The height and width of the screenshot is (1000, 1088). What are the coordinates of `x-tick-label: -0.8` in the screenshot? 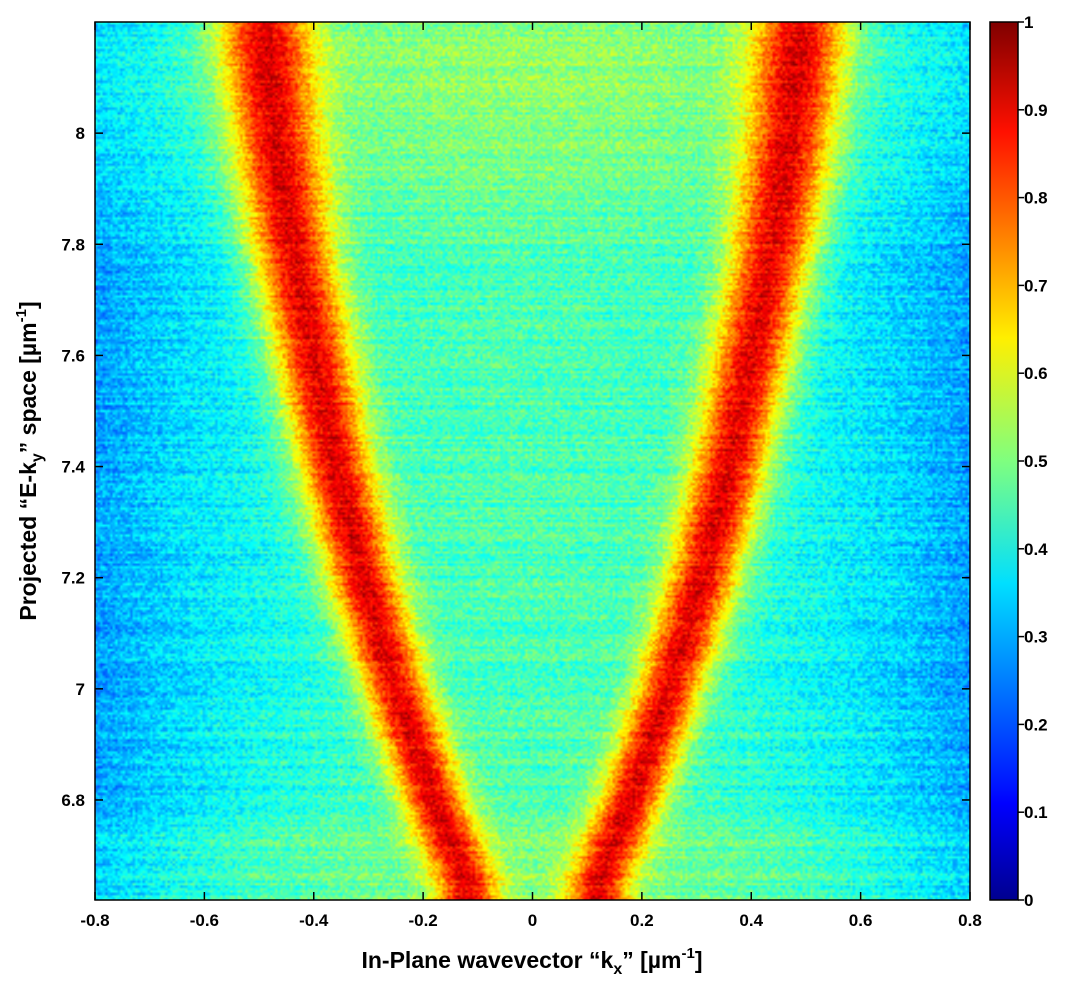 It's located at (94, 920).